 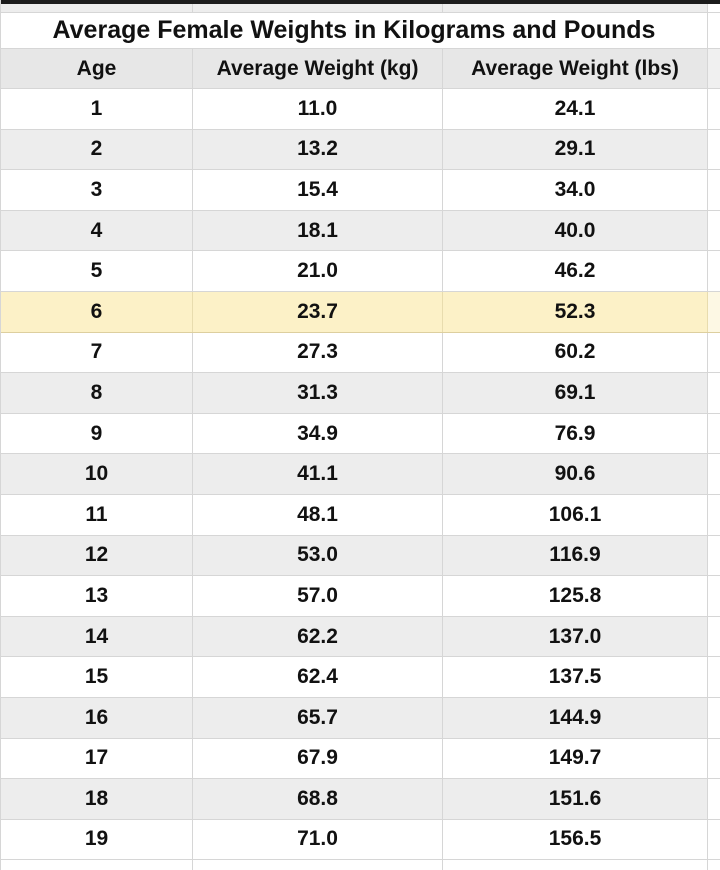 What do you see at coordinates (318, 555) in the screenshot?
I see `cell-weight-kg: 53.0` at bounding box center [318, 555].